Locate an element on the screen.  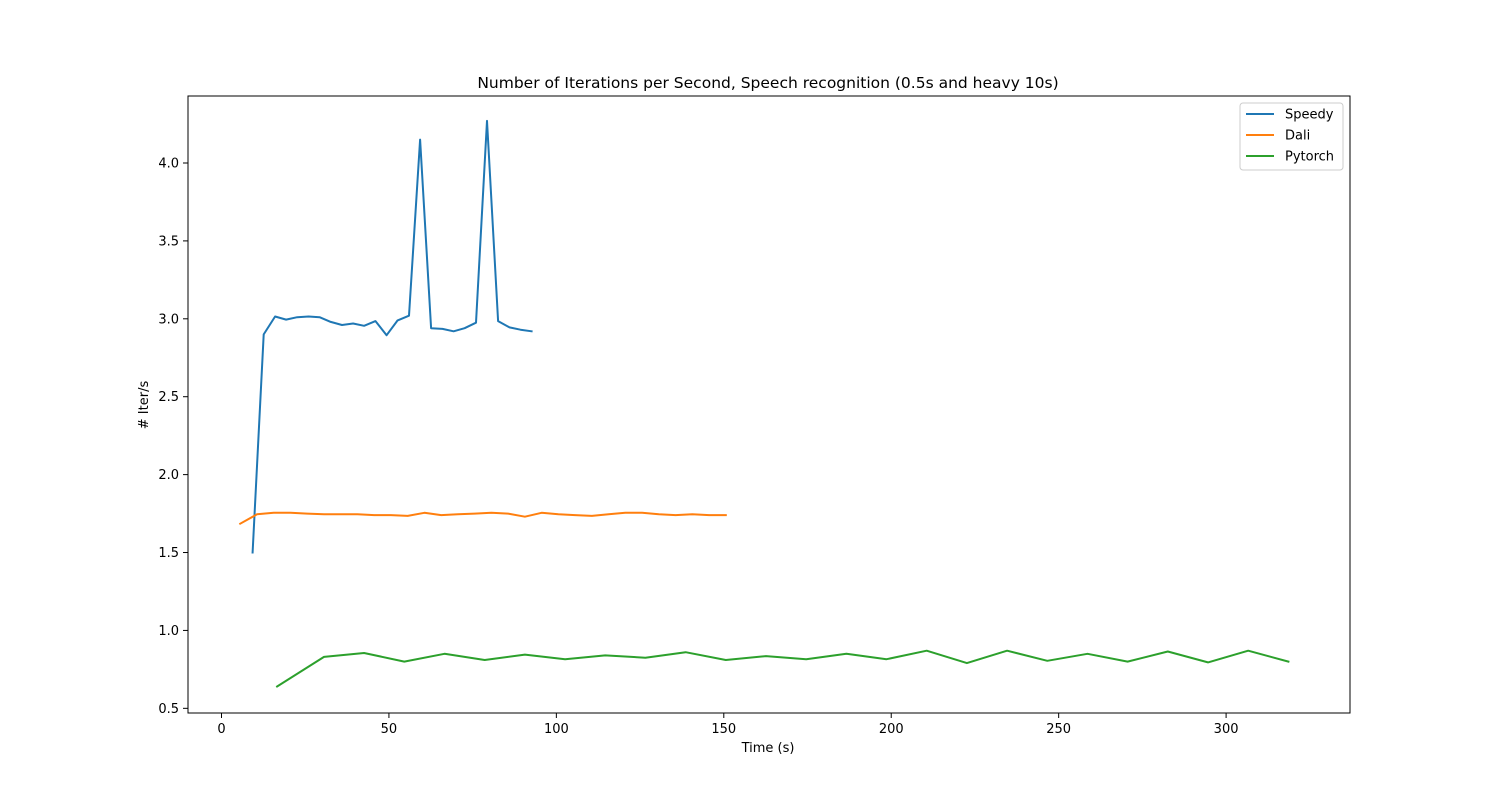
legend-label-pytorch: Pytorch is located at coordinates (1309, 157).